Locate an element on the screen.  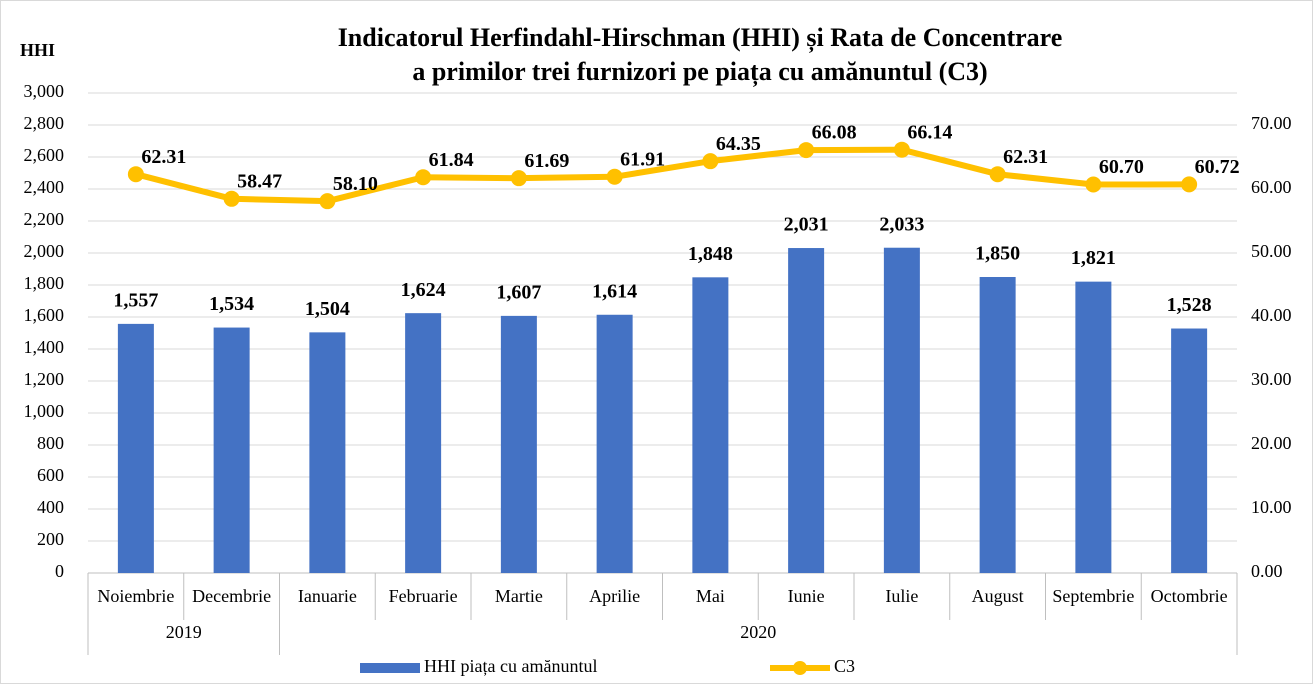
y-tick-label: 3,000 is located at coordinates (44, 91).